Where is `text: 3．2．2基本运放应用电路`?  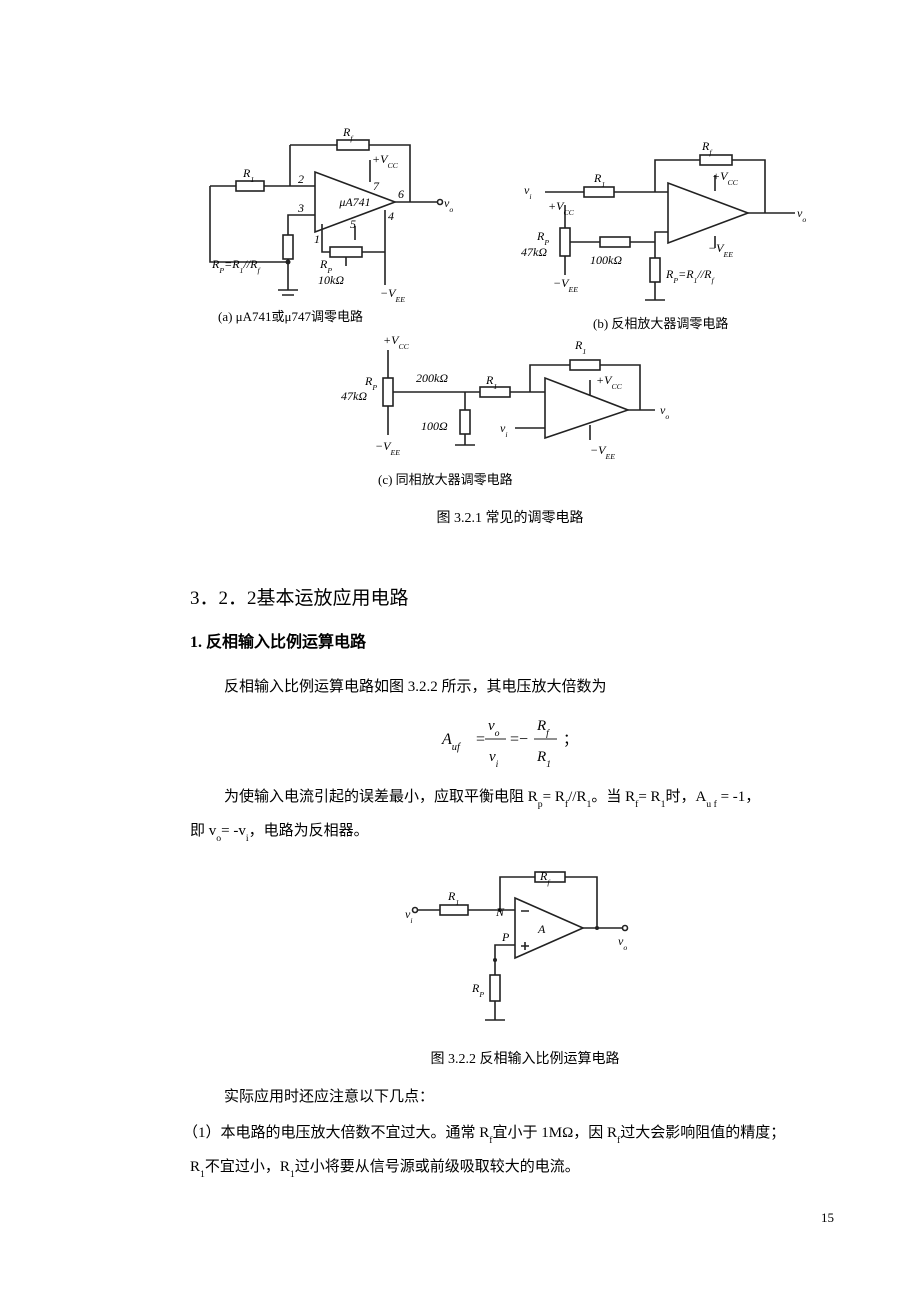
text: 3．2．2基本运放应用电路 is located at coordinates (299, 598).